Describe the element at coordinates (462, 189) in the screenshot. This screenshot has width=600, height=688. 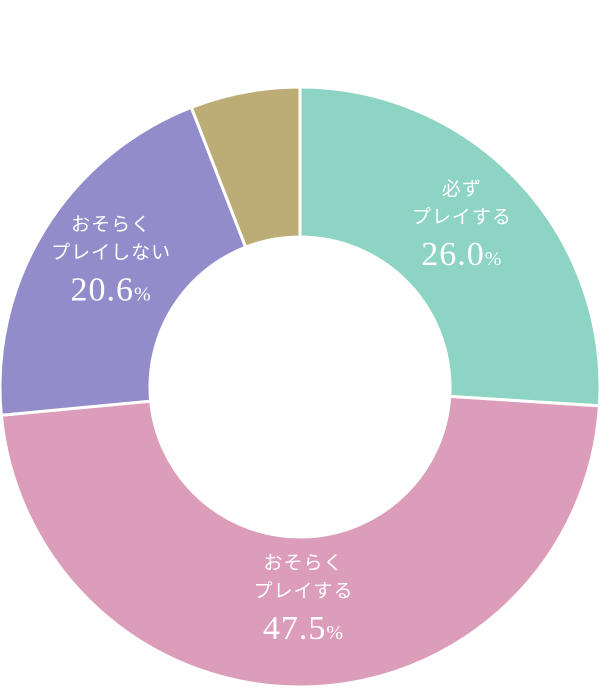
I see `slice-label: 必ず` at that location.